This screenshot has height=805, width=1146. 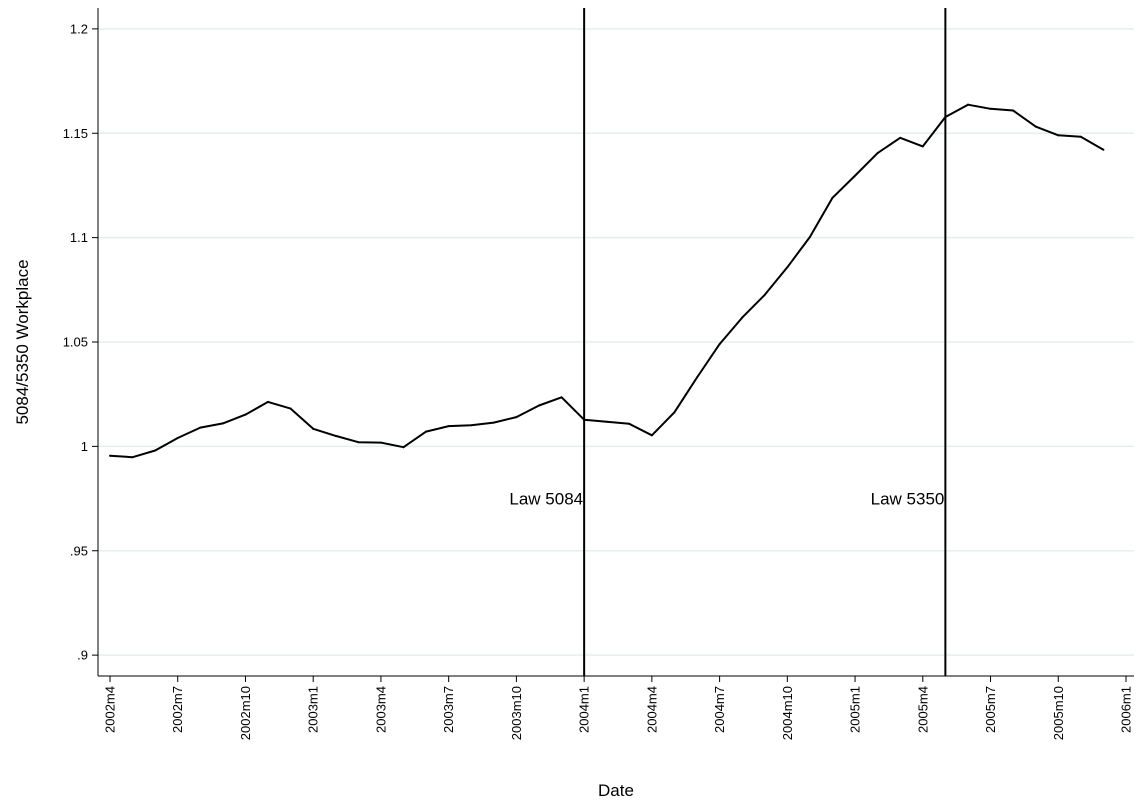 What do you see at coordinates (75, 342) in the screenshot?
I see `y-tick-label: 1.05` at bounding box center [75, 342].